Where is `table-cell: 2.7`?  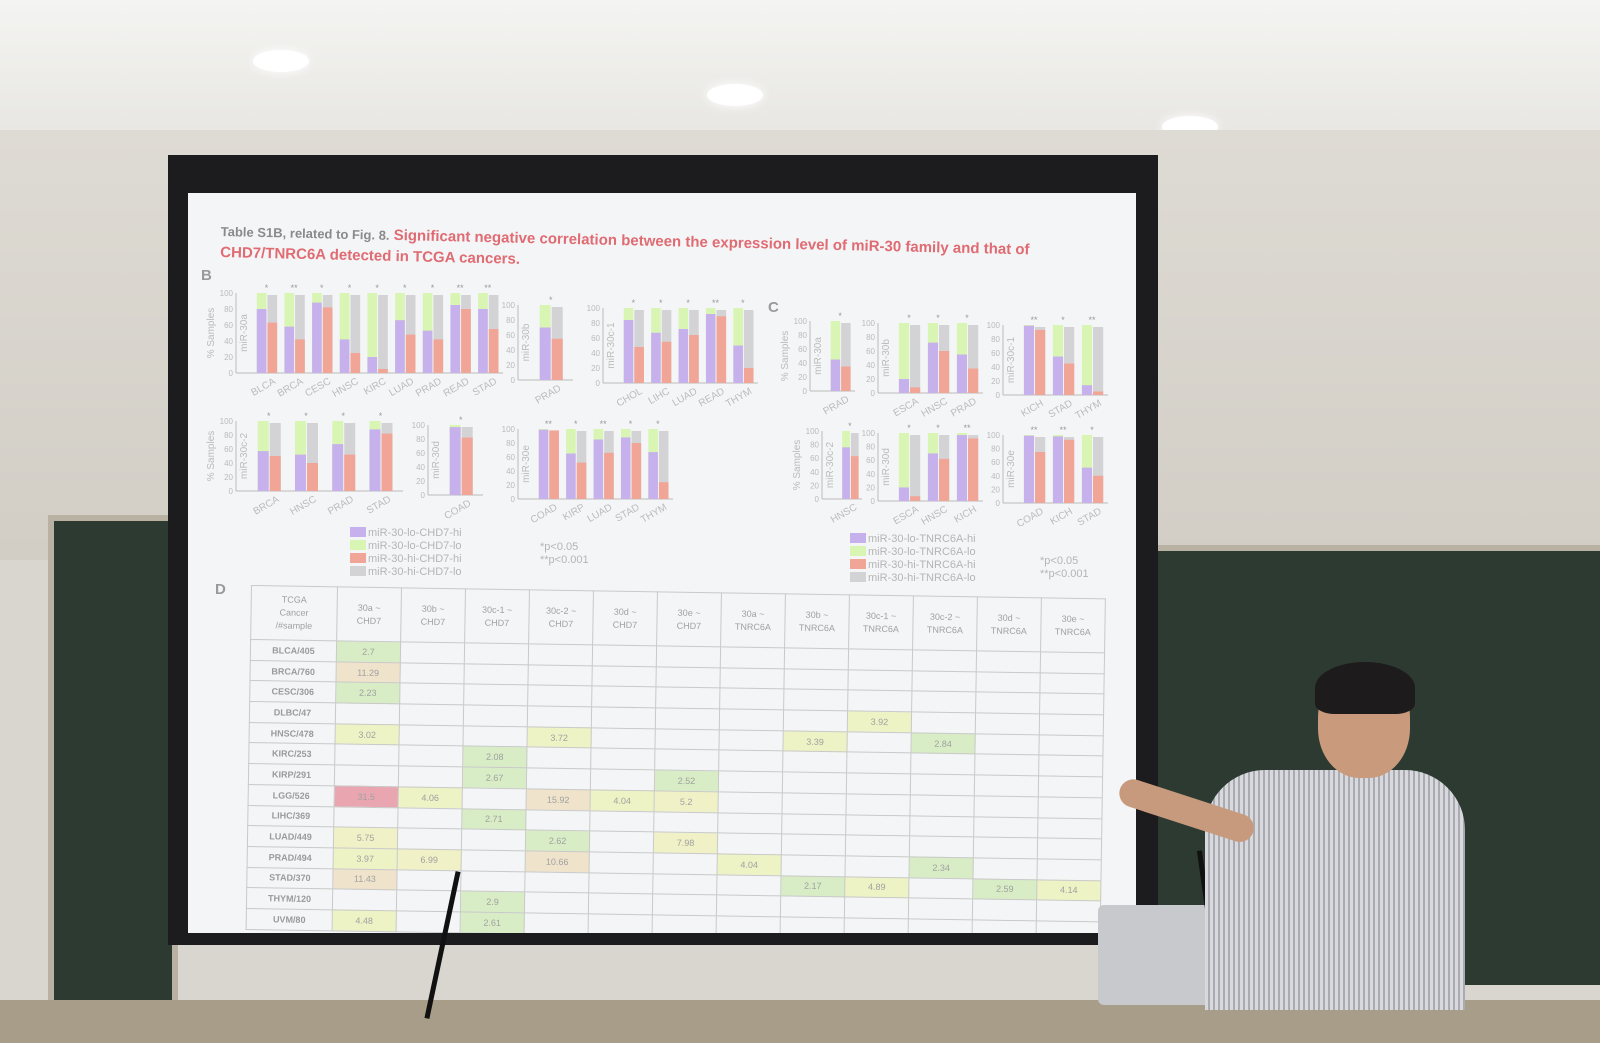
table-cell: 2.7 is located at coordinates (368, 651).